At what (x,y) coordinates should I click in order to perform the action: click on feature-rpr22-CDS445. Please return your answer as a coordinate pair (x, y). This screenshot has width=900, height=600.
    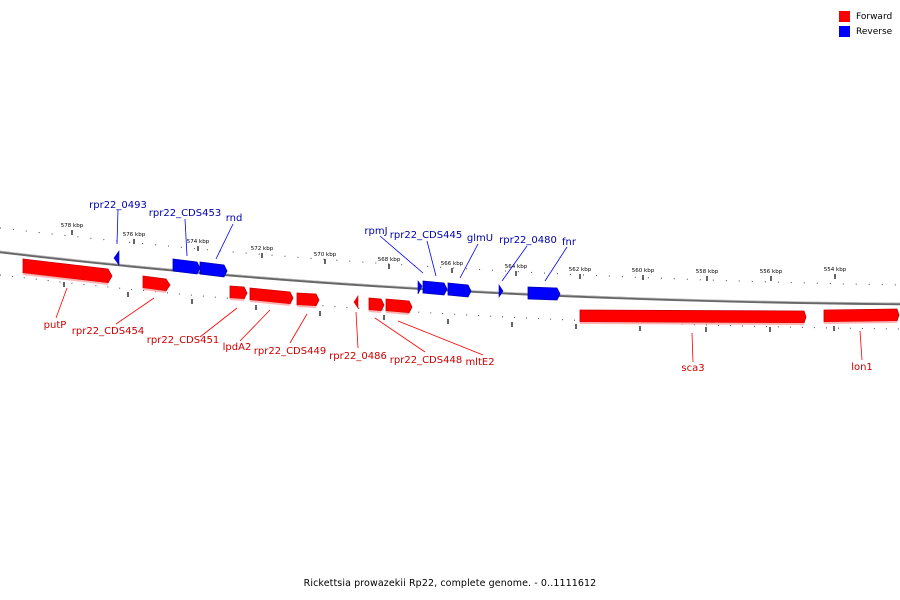
    Looking at the image, I should click on (435, 288).